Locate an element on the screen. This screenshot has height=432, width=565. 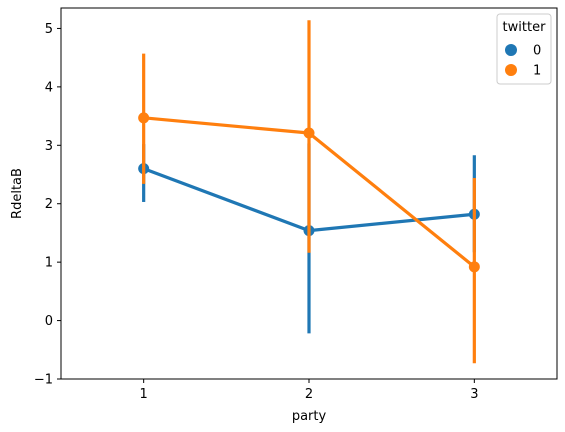
y-axis: −1 0 1 2 3 4 5 is located at coordinates (47, 205).